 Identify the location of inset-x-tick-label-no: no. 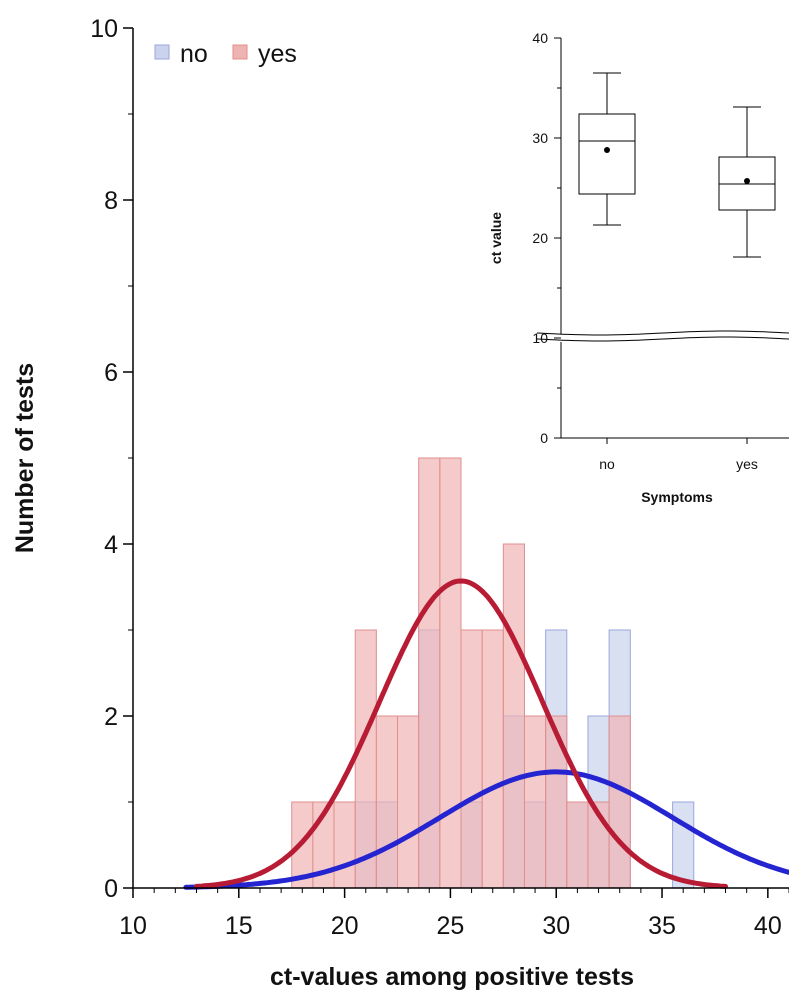
(607, 464).